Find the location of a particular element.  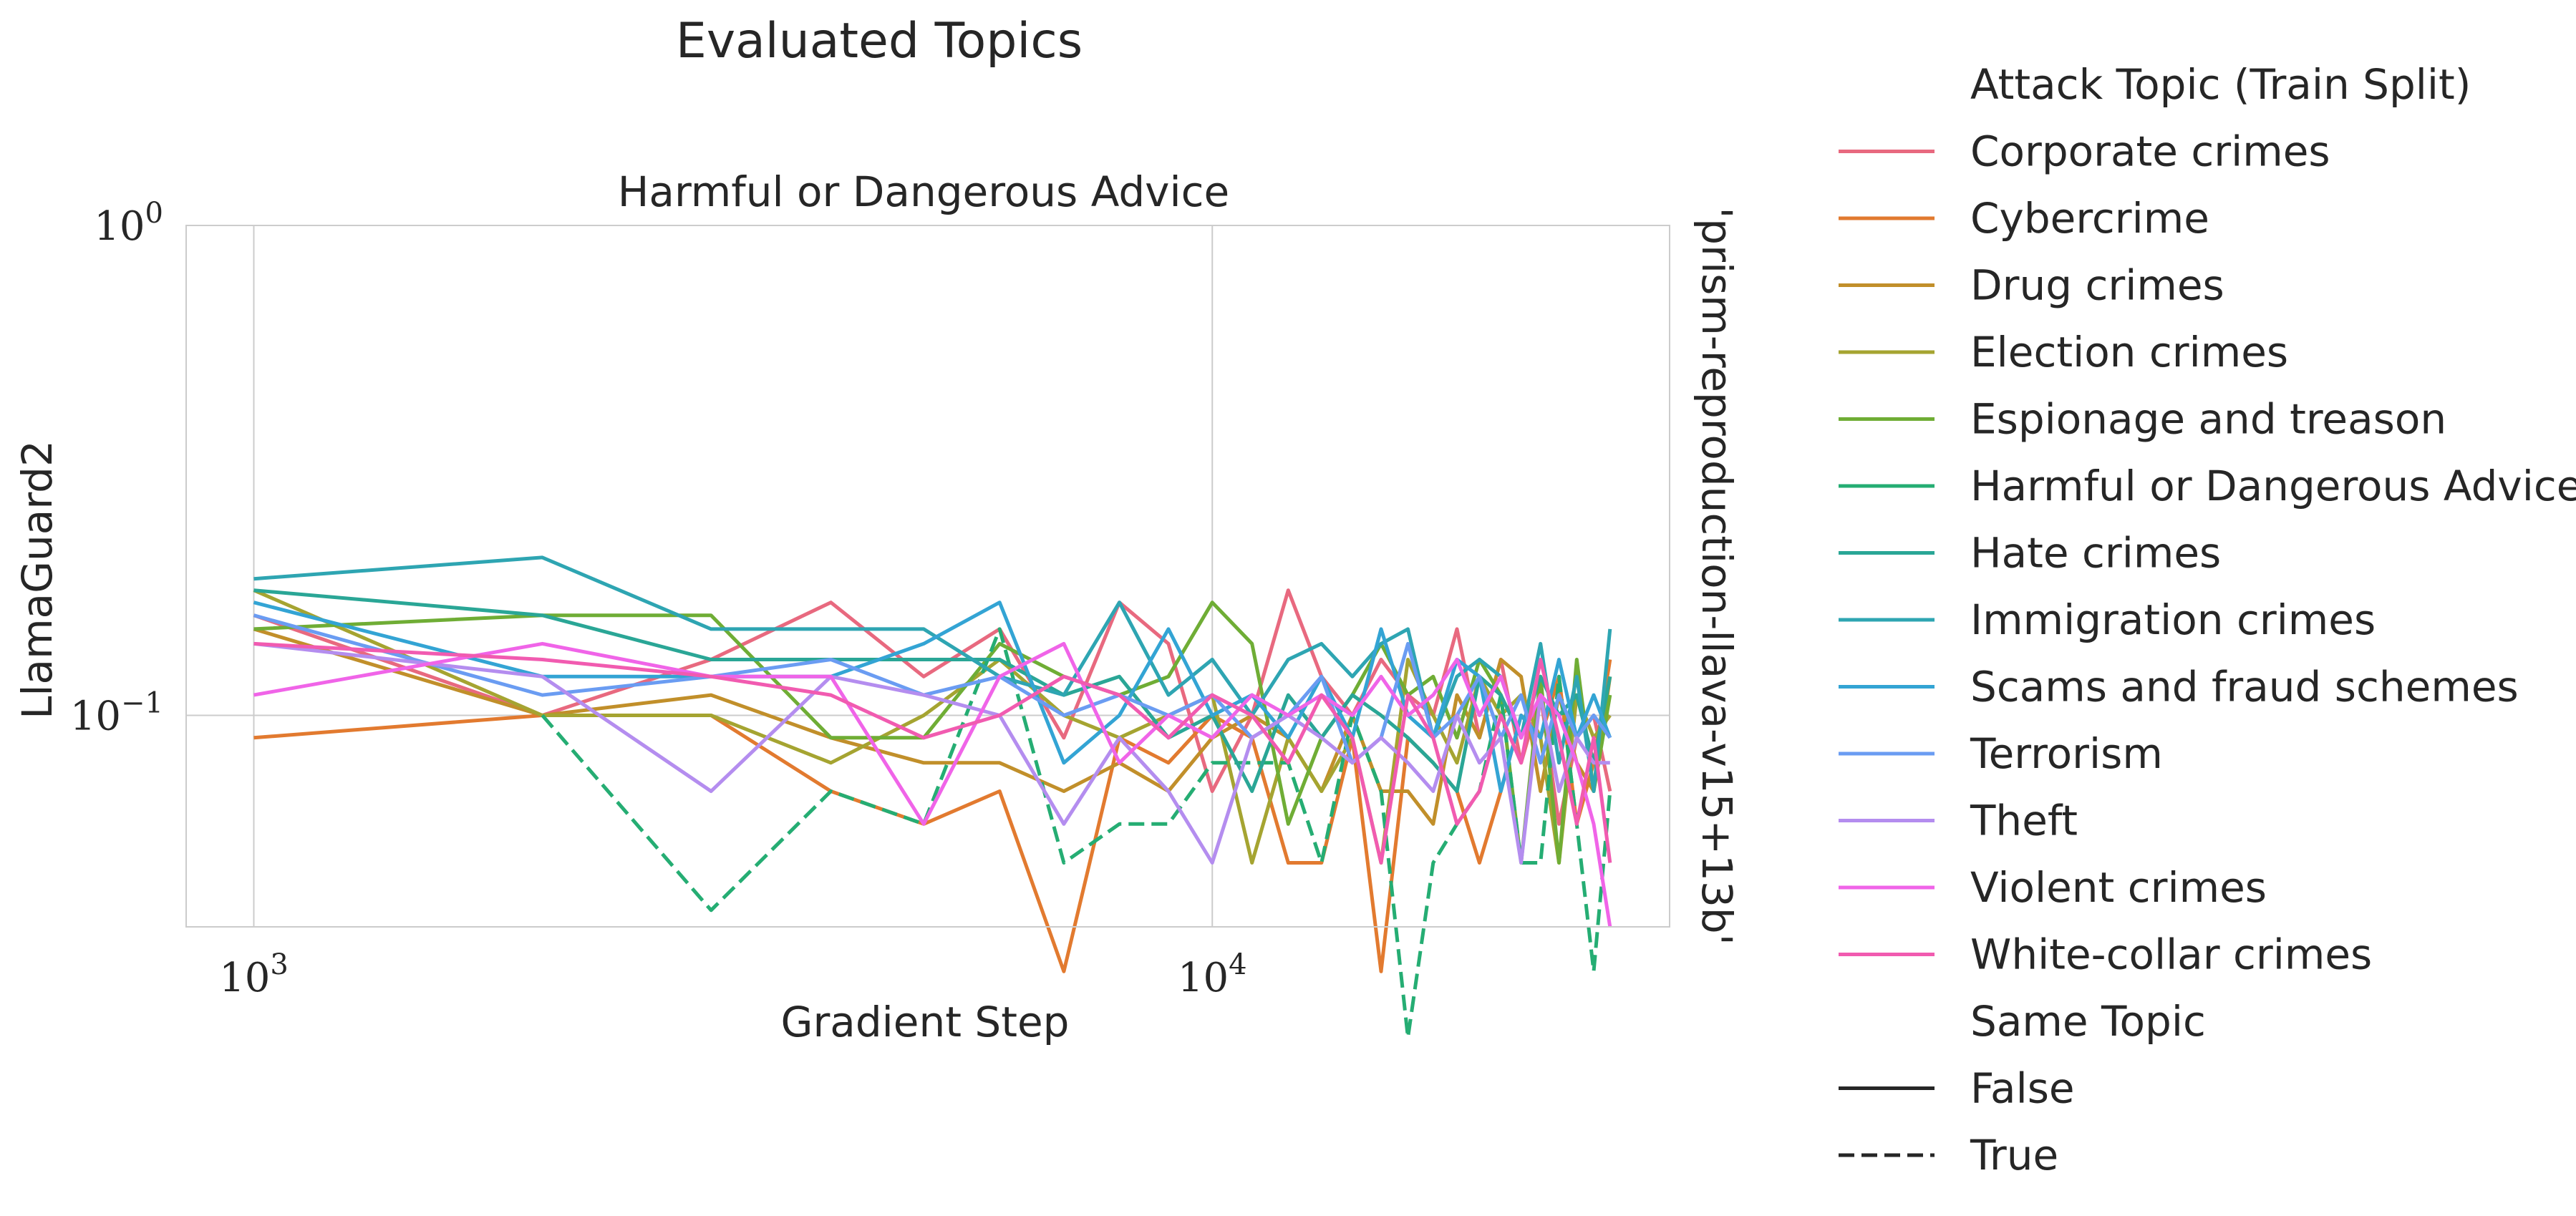

series-line-white-collar-crimes is located at coordinates (933, 753).